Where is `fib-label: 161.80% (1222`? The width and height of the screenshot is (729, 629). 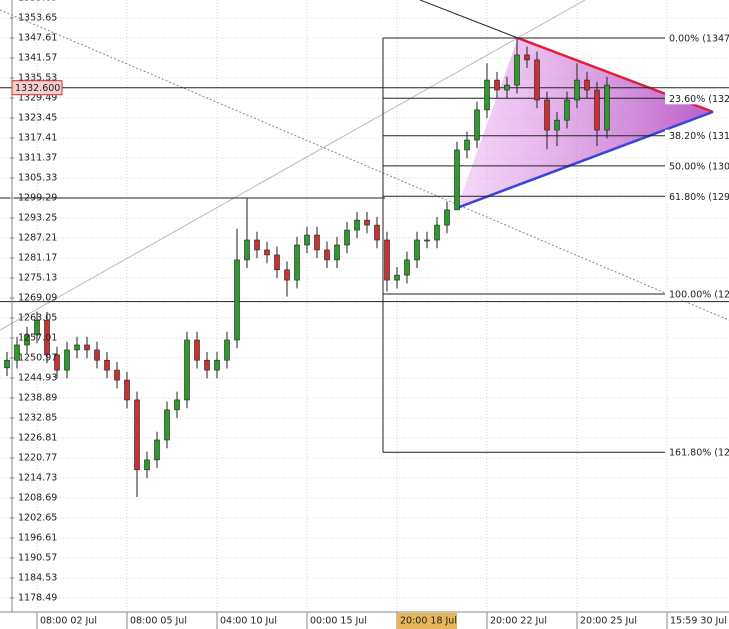
fib-label: 161.80% (1222 is located at coordinates (699, 453).